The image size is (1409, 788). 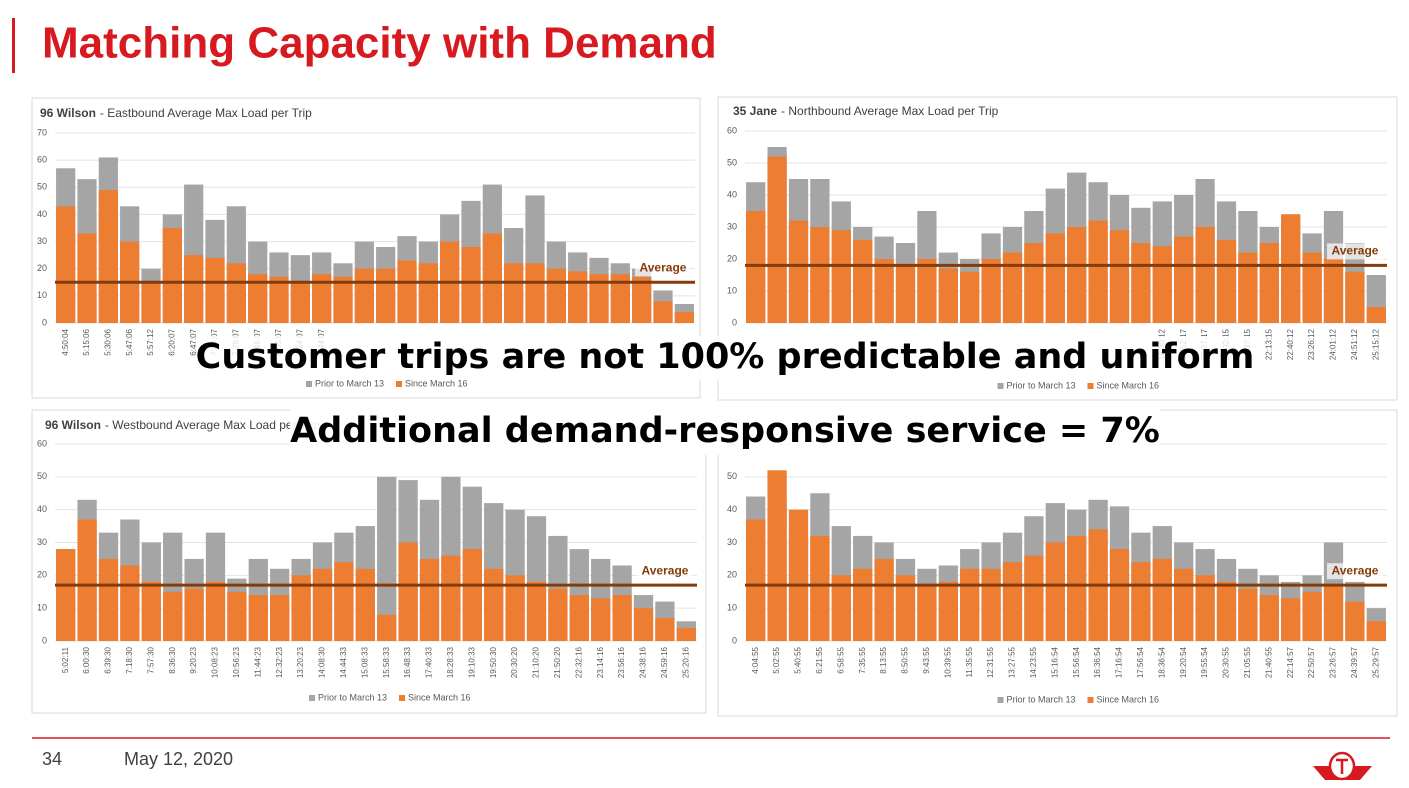 I want to click on date: May 12, 2020, so click(x=178, y=759).